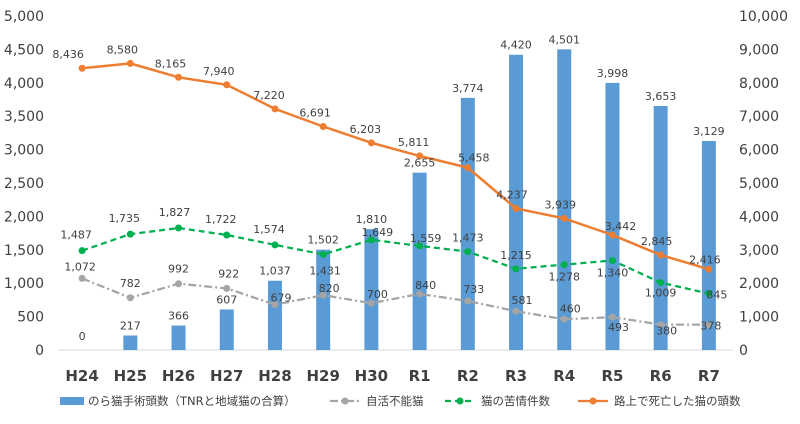 Image resolution: width=800 pixels, height=424 pixels. Describe the element at coordinates (763, 17) in the screenshot. I see `y-right-tick-label: 10,000` at that location.